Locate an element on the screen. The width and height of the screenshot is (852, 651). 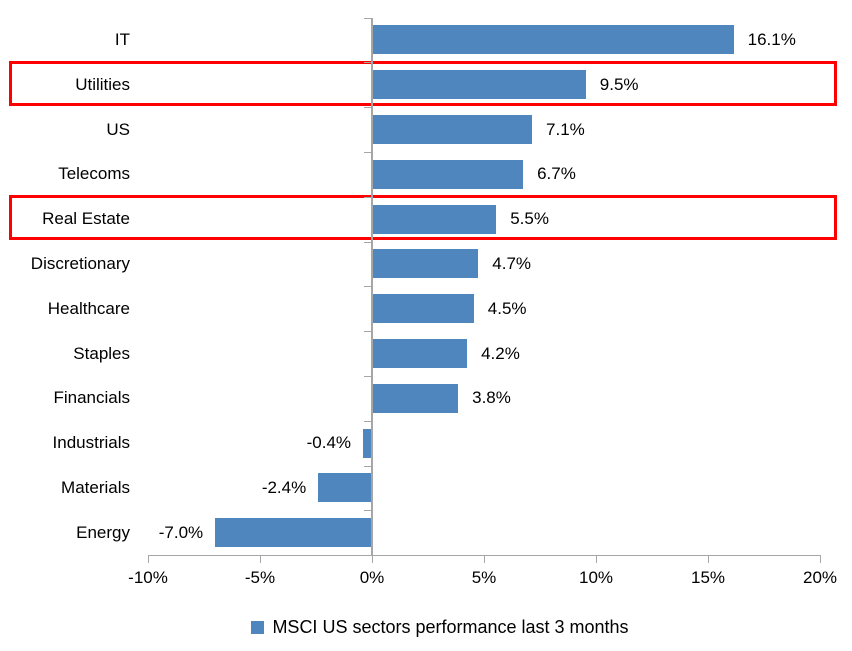
highlight-box-real-estate is located at coordinates (423, 218).